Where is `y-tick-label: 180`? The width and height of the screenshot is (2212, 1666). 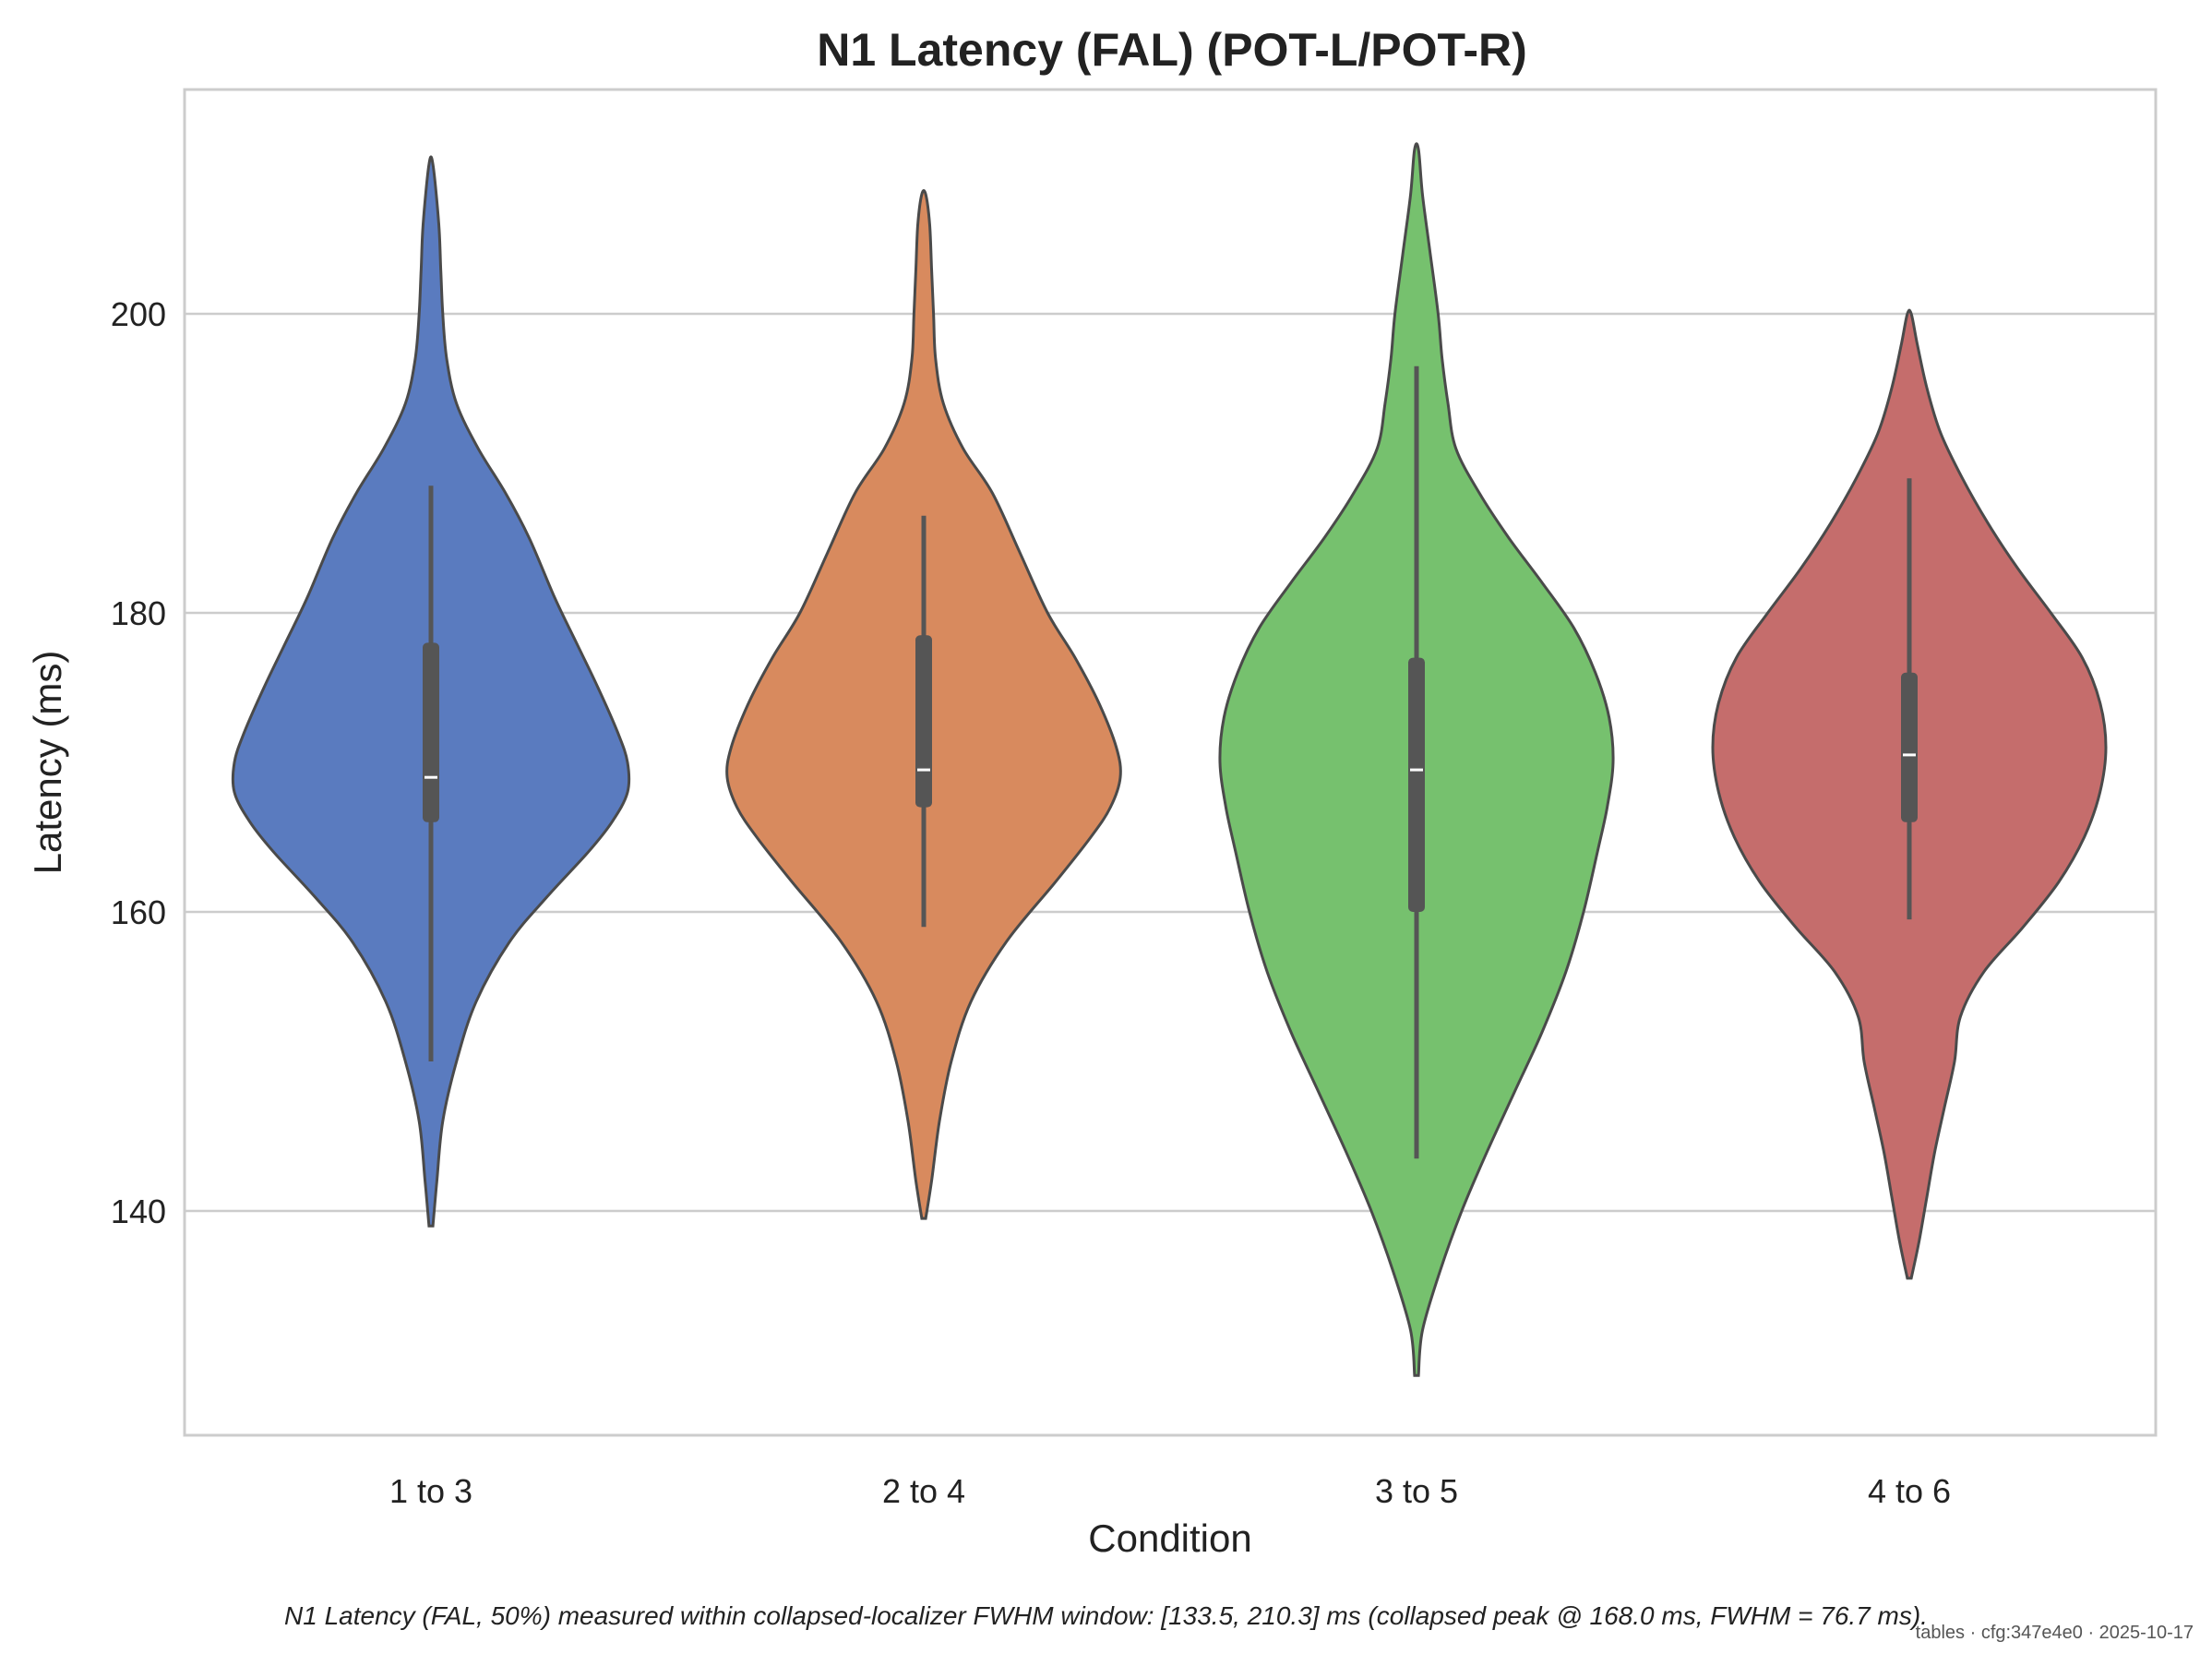 y-tick-label: 180 is located at coordinates (138, 613).